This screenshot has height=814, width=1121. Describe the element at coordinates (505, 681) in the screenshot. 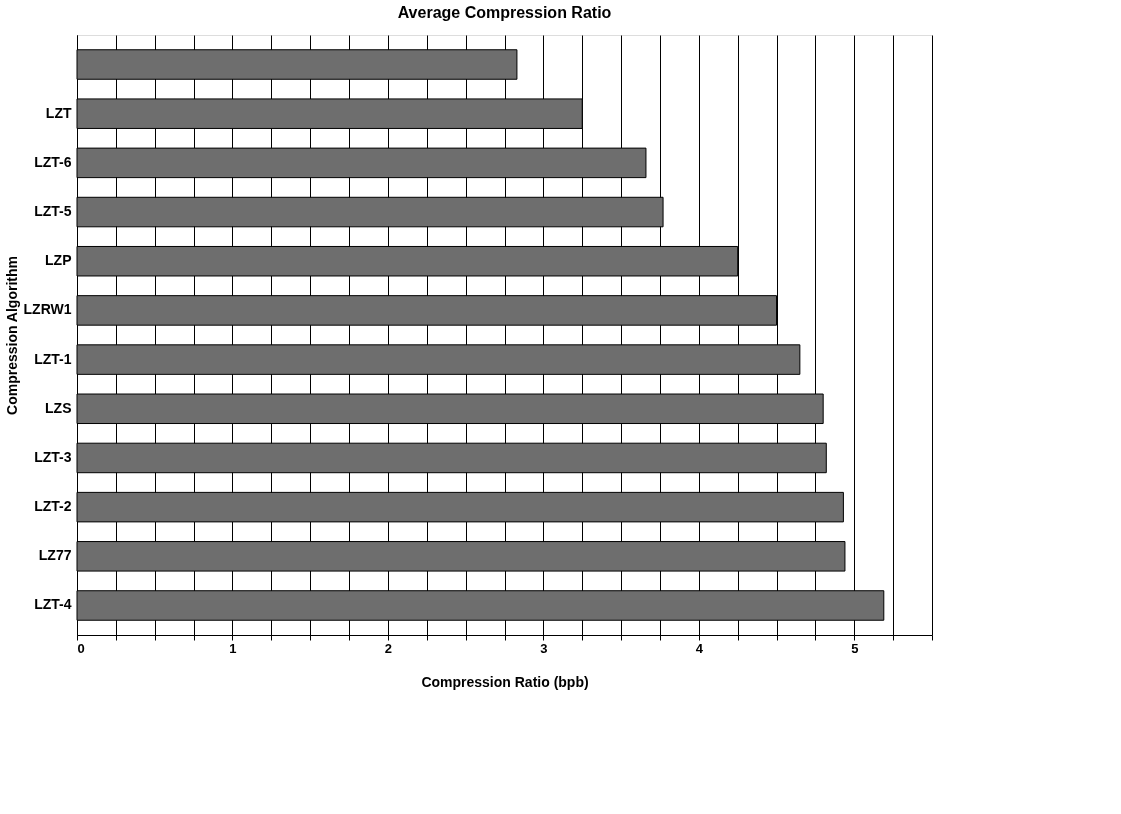

I see `x-axis-title: Compression Ratio (bpb)` at that location.